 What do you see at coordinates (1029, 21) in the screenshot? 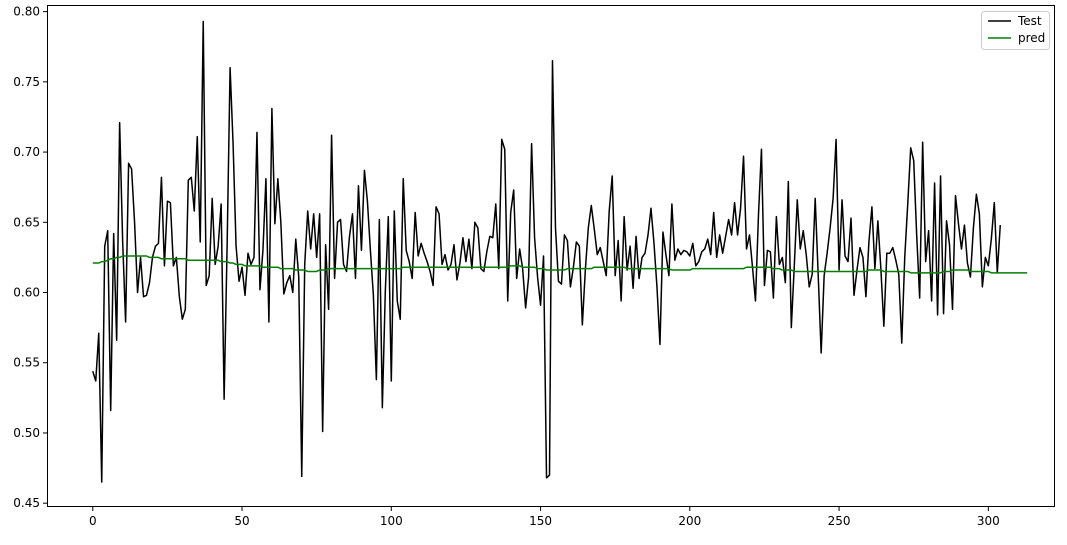
I see `legend-label-test: Test` at bounding box center [1029, 21].